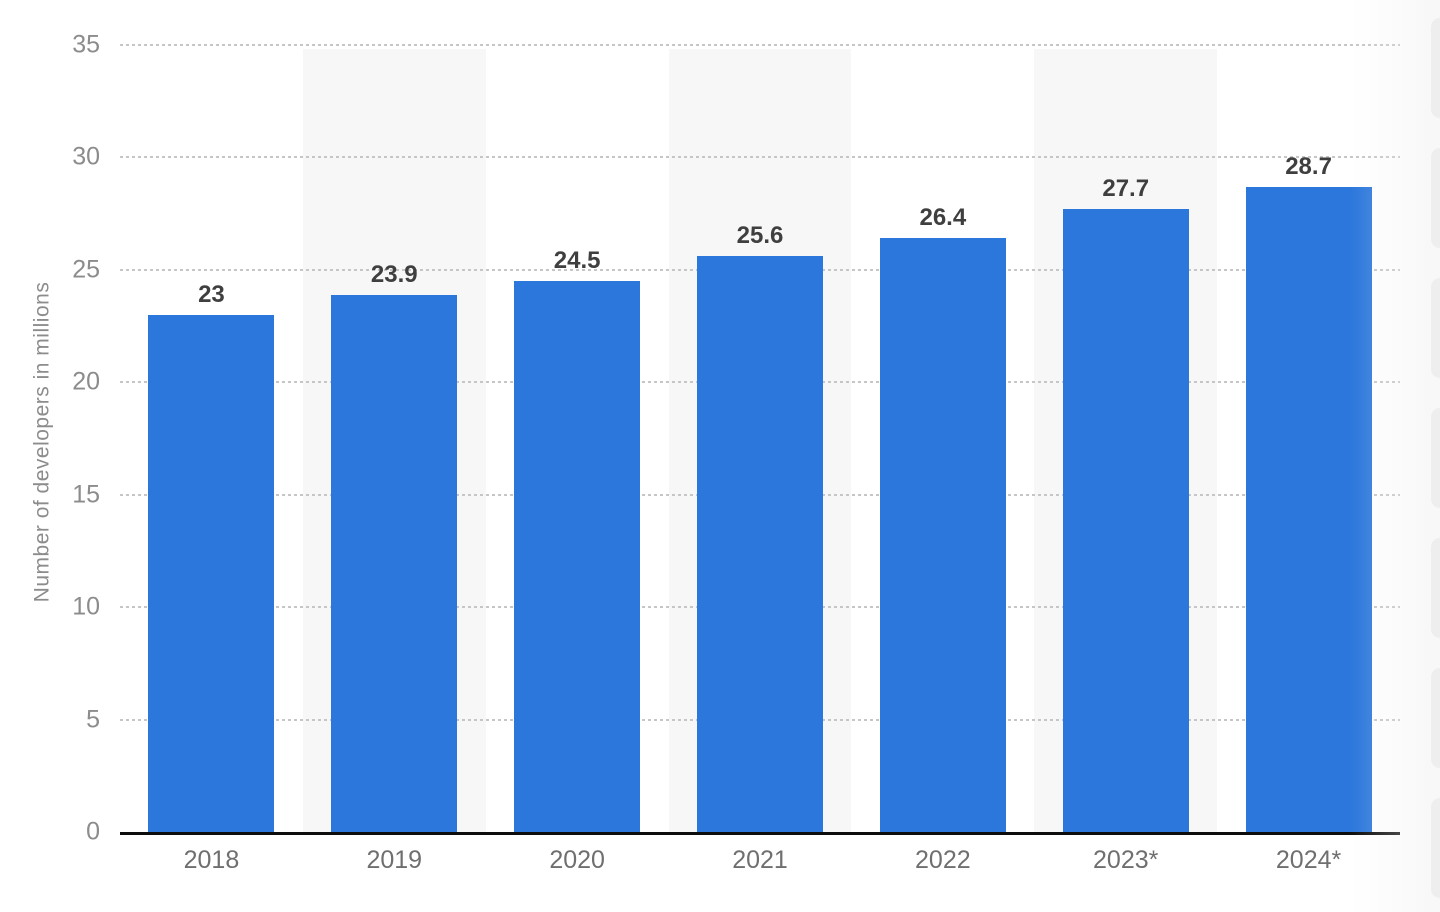  Describe the element at coordinates (577, 860) in the screenshot. I see `x-tick-label: 2020` at that location.